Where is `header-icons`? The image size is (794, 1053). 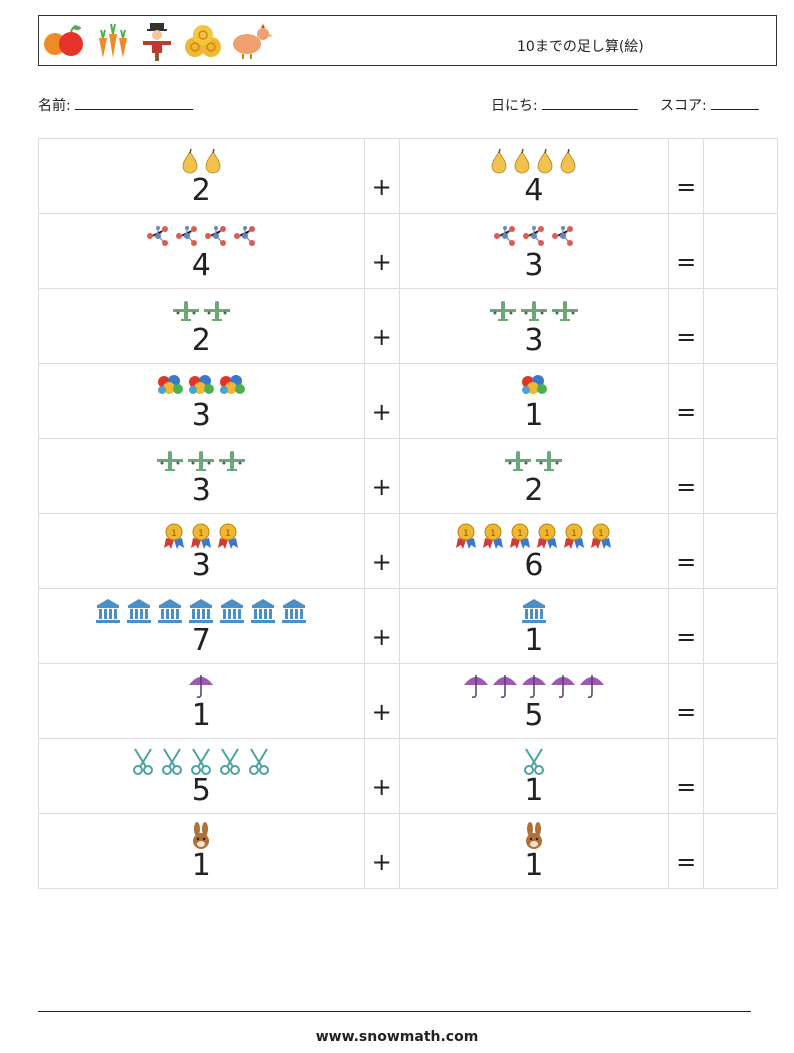
header-icons is located at coordinates (158, 41).